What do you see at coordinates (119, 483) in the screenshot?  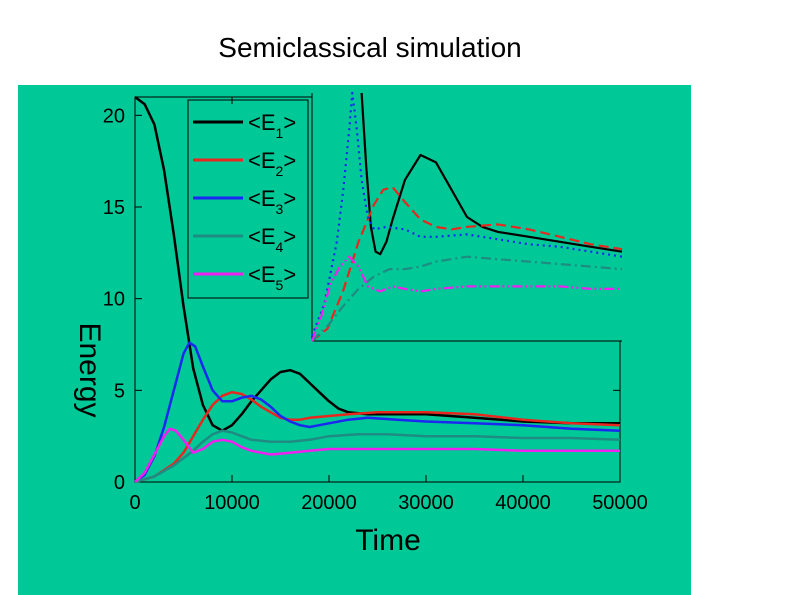 I see `y-tick-label: 0` at bounding box center [119, 483].